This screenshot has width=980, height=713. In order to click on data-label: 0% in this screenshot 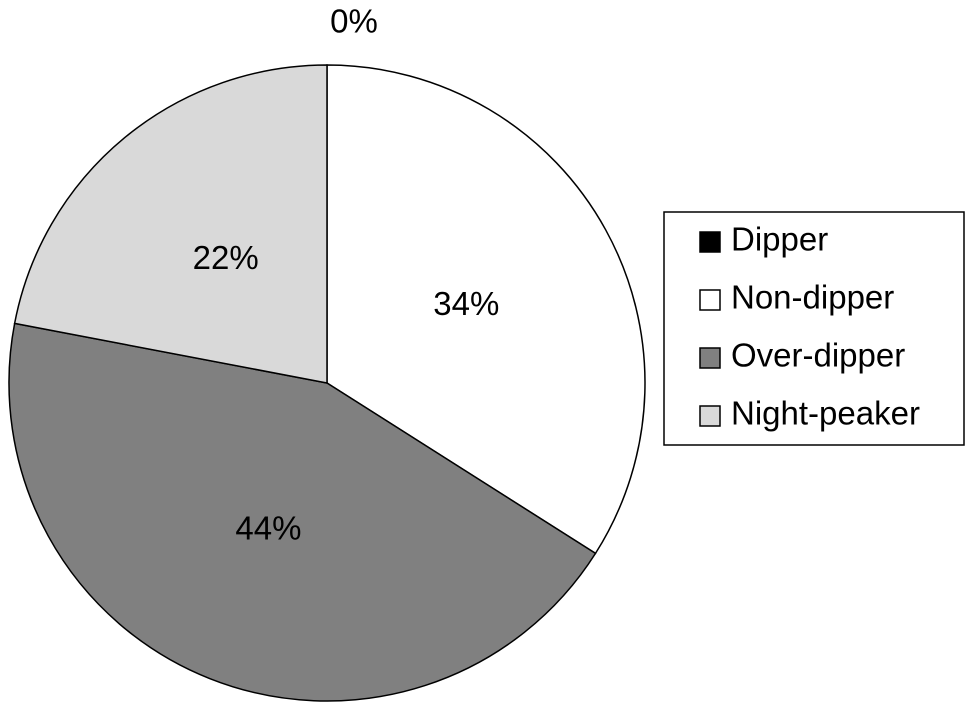, I will do `click(354, 21)`.